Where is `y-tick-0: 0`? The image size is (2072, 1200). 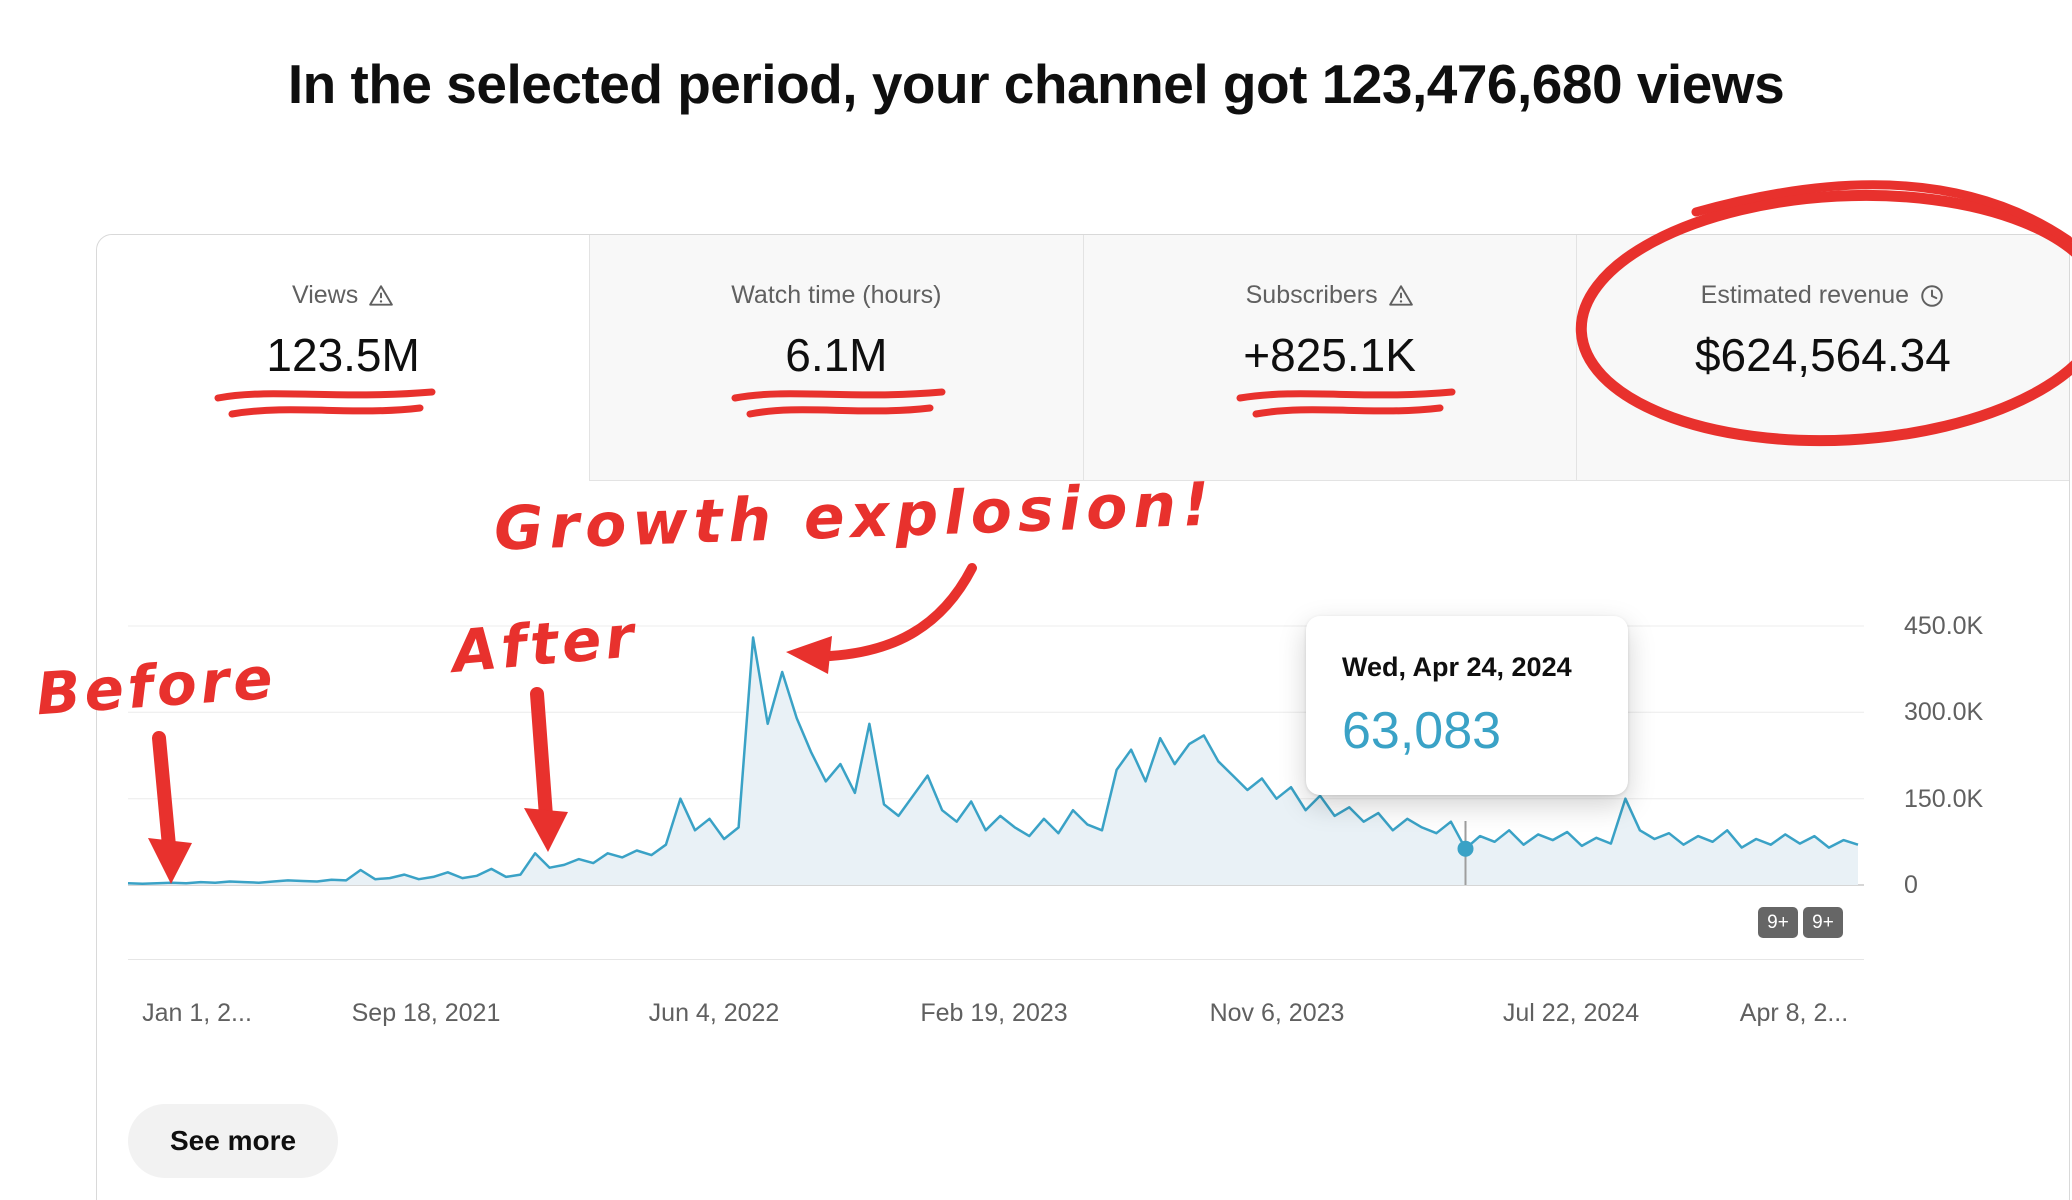 y-tick-0: 0 is located at coordinates (1911, 885).